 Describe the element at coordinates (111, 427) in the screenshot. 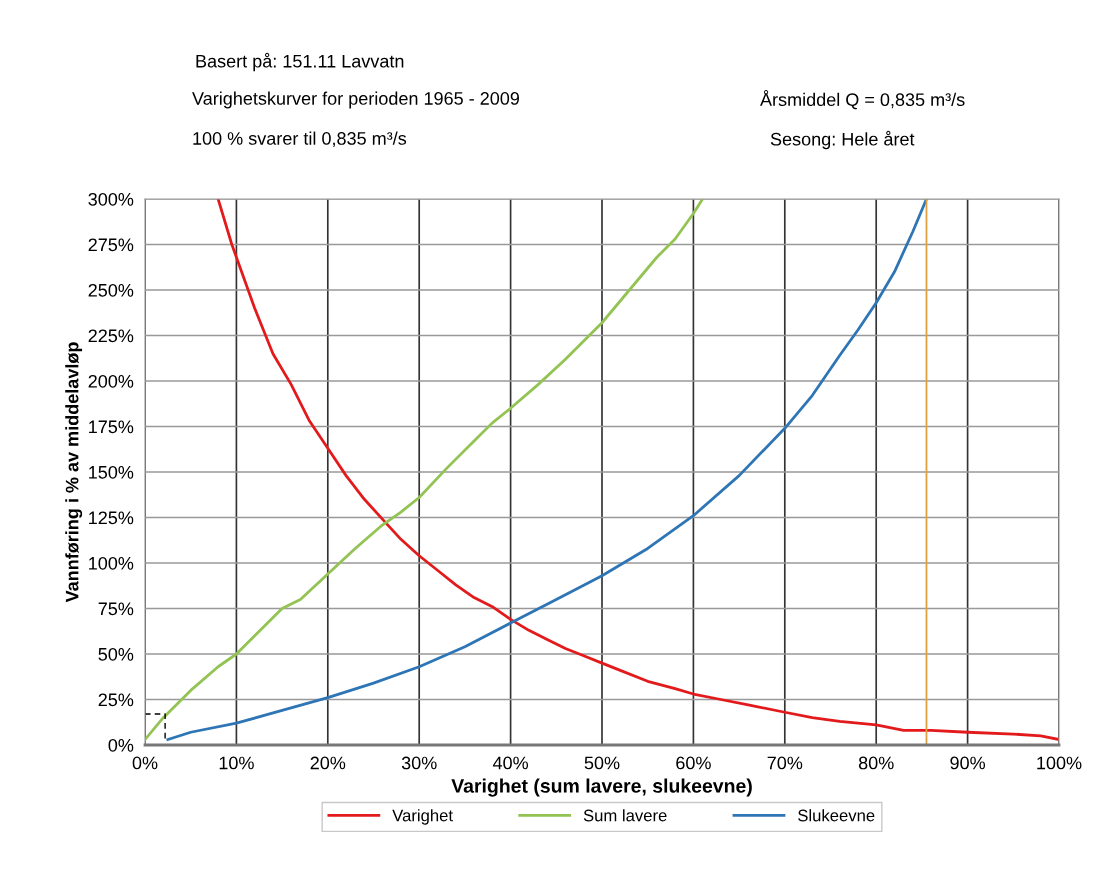

I see `y-tick-label: 175%` at that location.